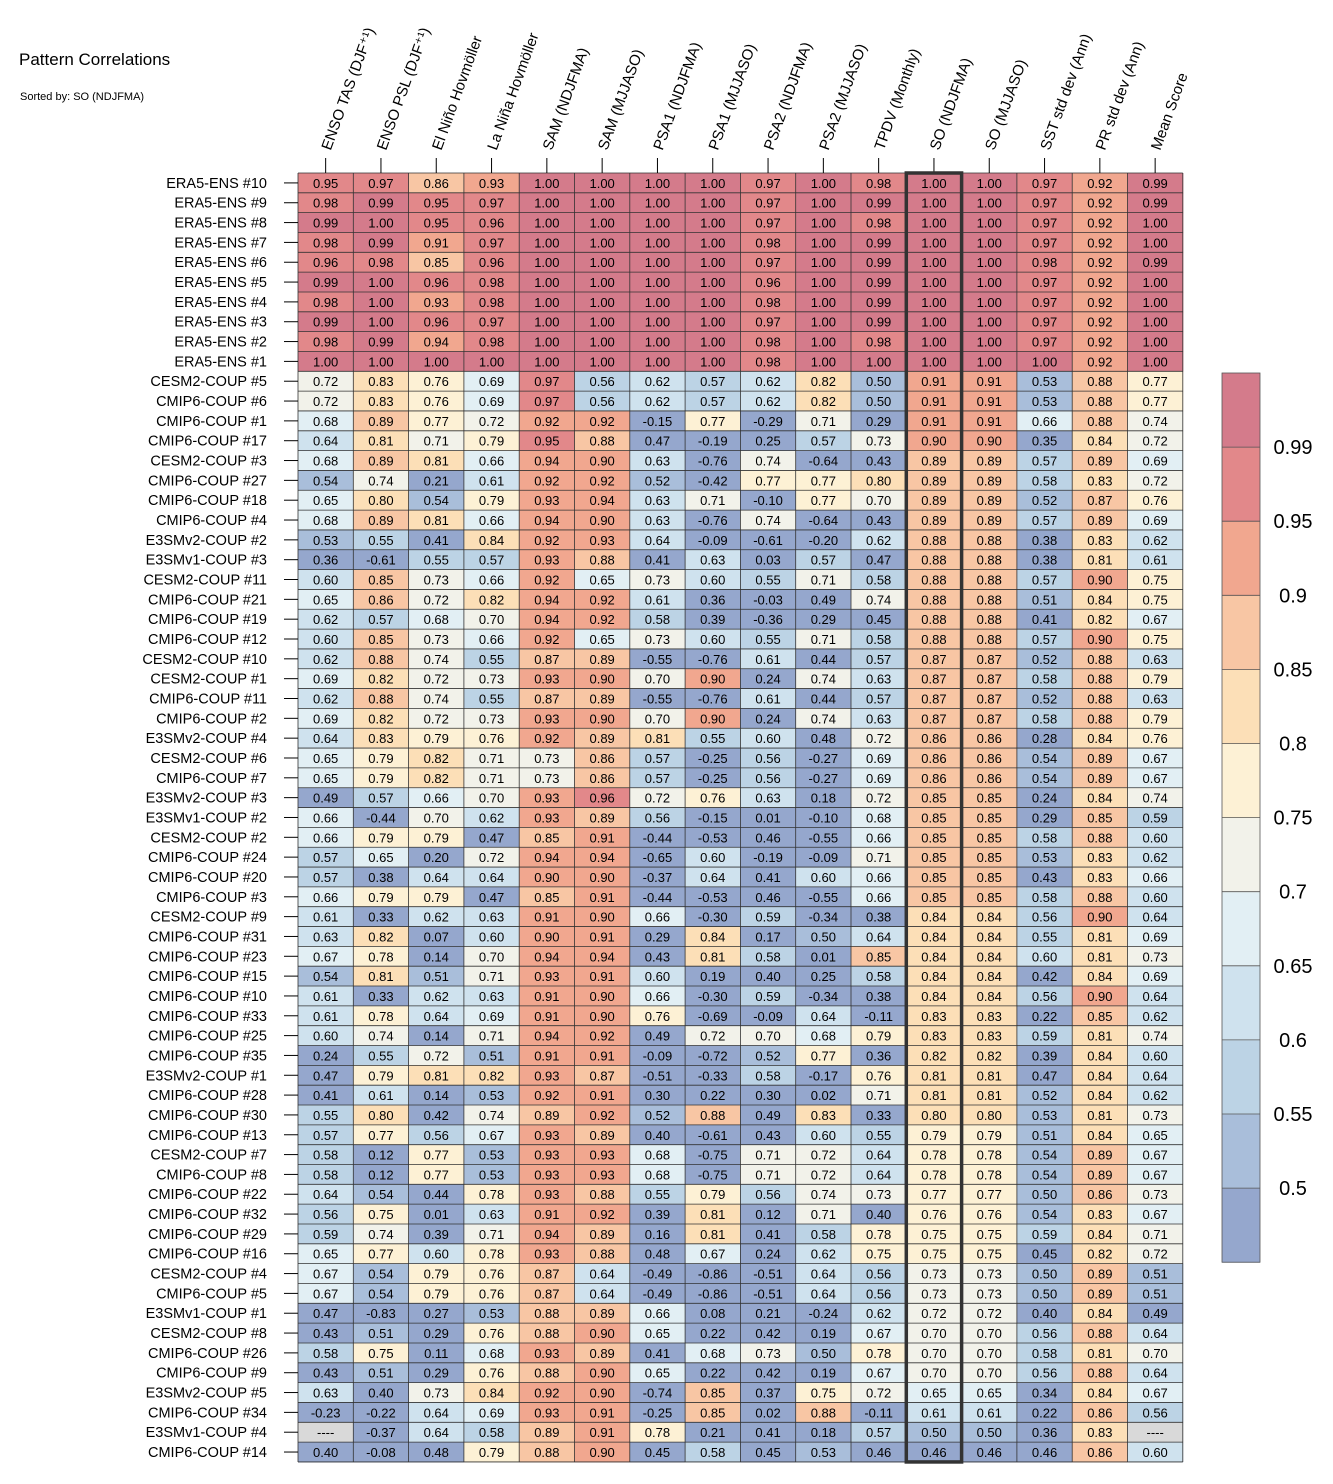 Image resolution: width=1333 pixels, height=1484 pixels. I want to click on cell-value-label: 0.71, so click(491, 1036).